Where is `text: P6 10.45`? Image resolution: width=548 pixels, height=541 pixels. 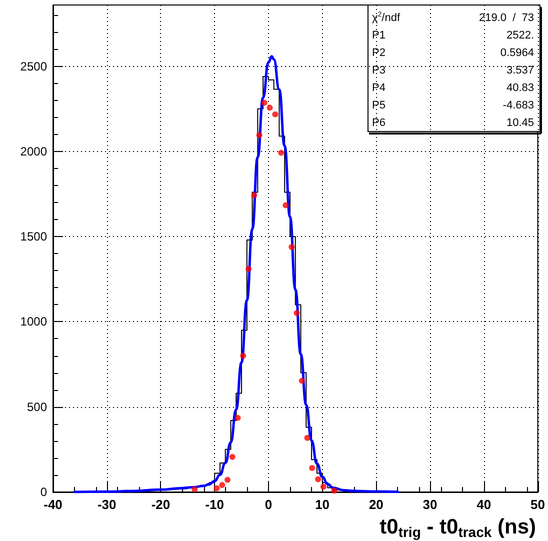 text: P6 10.45 is located at coordinates (453, 122).